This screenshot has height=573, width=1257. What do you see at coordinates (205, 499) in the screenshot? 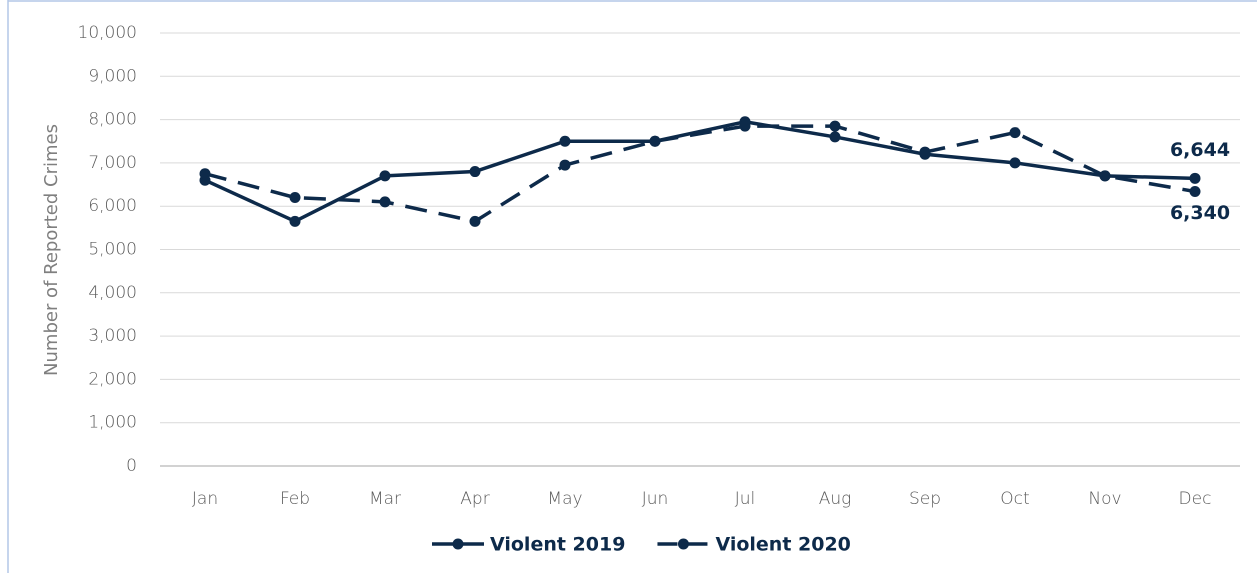
I see `x-tick-label: Jan` at bounding box center [205, 499].